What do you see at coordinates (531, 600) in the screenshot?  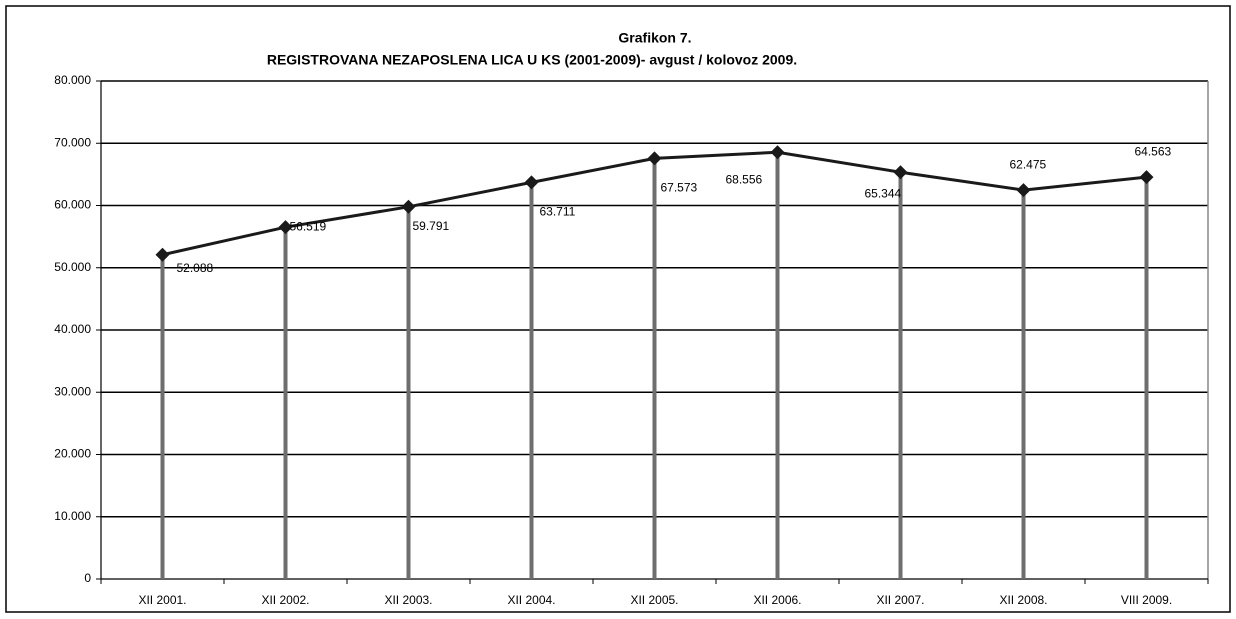 I see `x-tick-label: XII 2004.` at bounding box center [531, 600].